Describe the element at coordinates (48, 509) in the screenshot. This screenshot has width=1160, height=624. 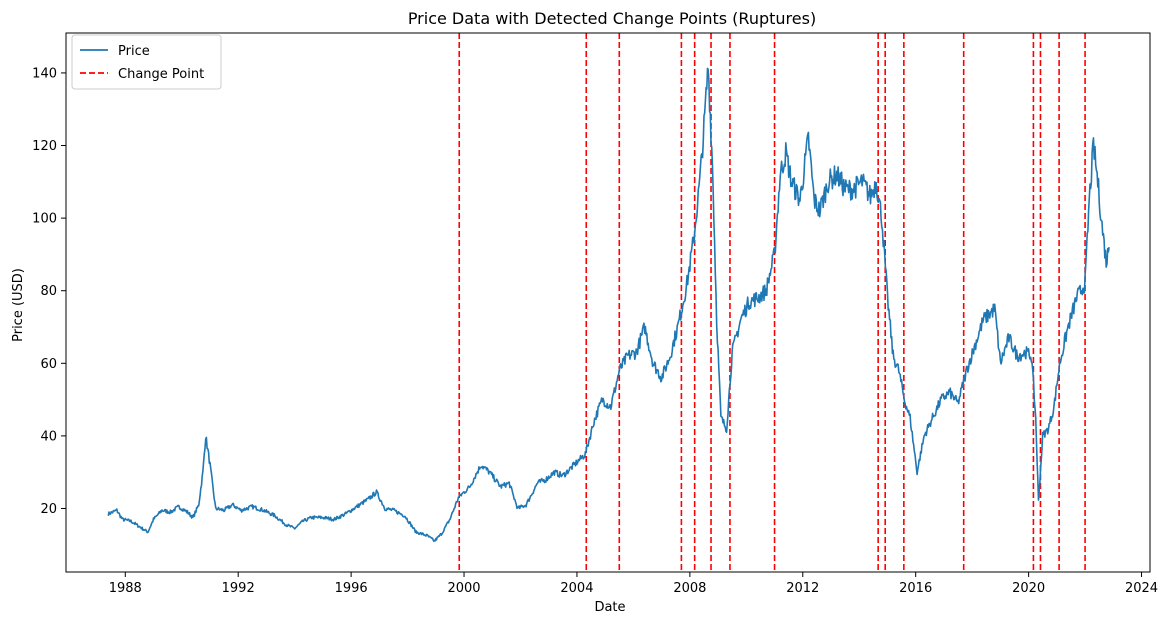
I see `y-tick-label: 20` at that location.